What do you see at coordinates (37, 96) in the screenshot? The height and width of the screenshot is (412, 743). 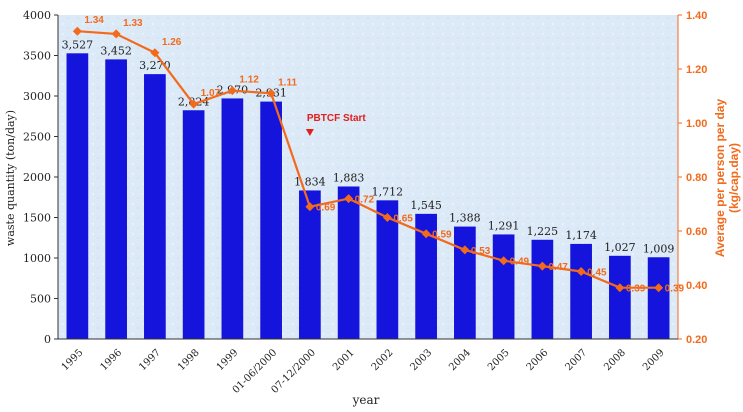 I see `left-axis-tick-label: 3000` at bounding box center [37, 96].